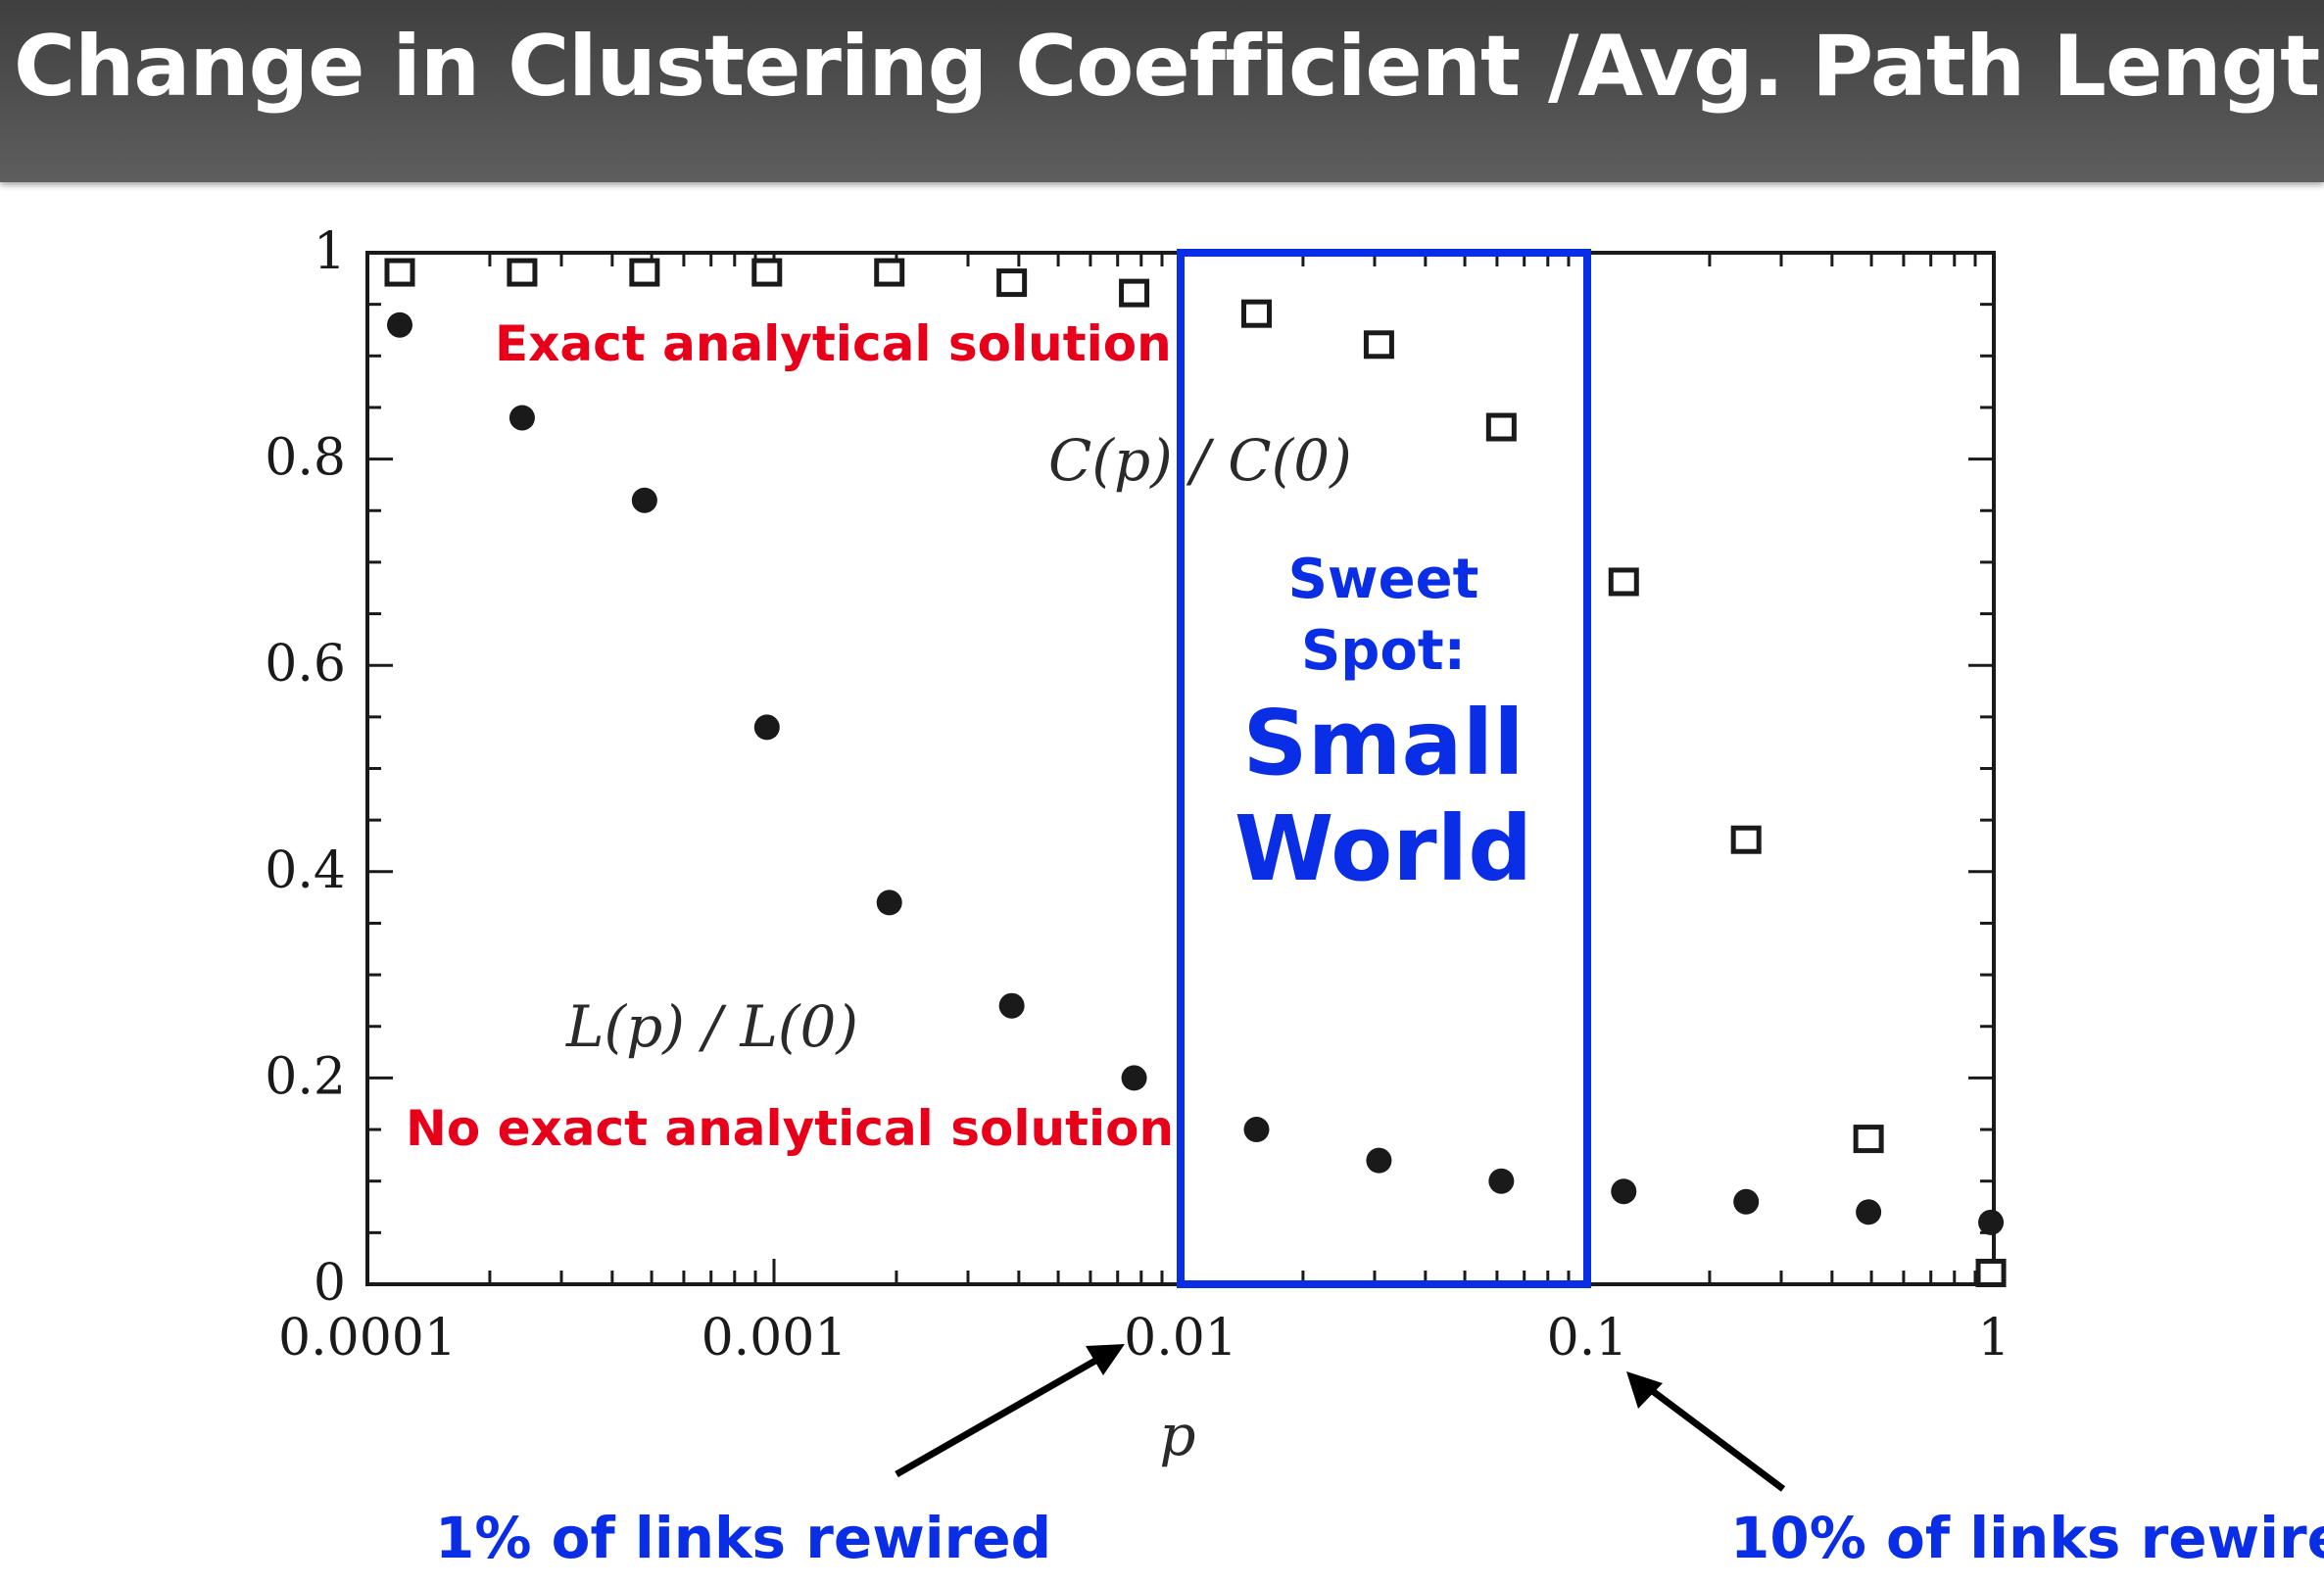  I want to click on one-percent-note: 1% of links rewired, so click(743, 1538).